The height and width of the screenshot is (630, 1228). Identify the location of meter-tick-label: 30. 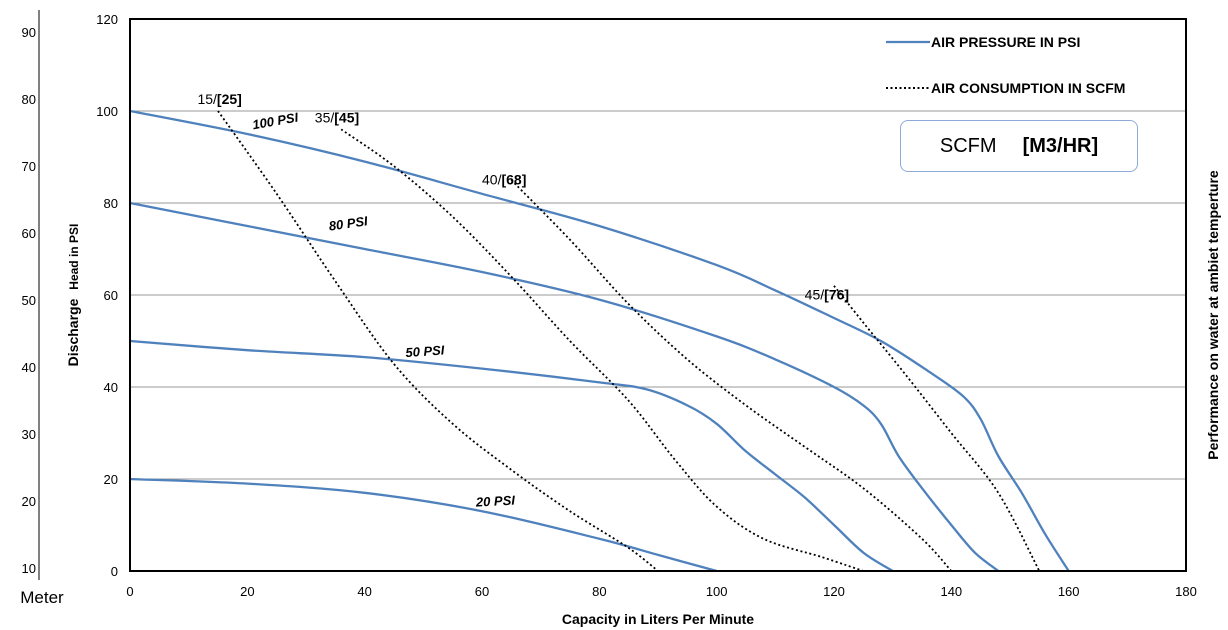
(29, 434).